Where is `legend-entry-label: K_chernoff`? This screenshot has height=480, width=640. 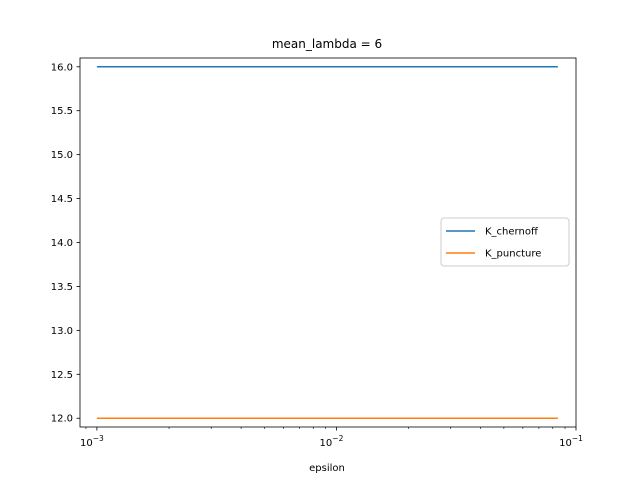
legend-entry-label: K_chernoff is located at coordinates (512, 232).